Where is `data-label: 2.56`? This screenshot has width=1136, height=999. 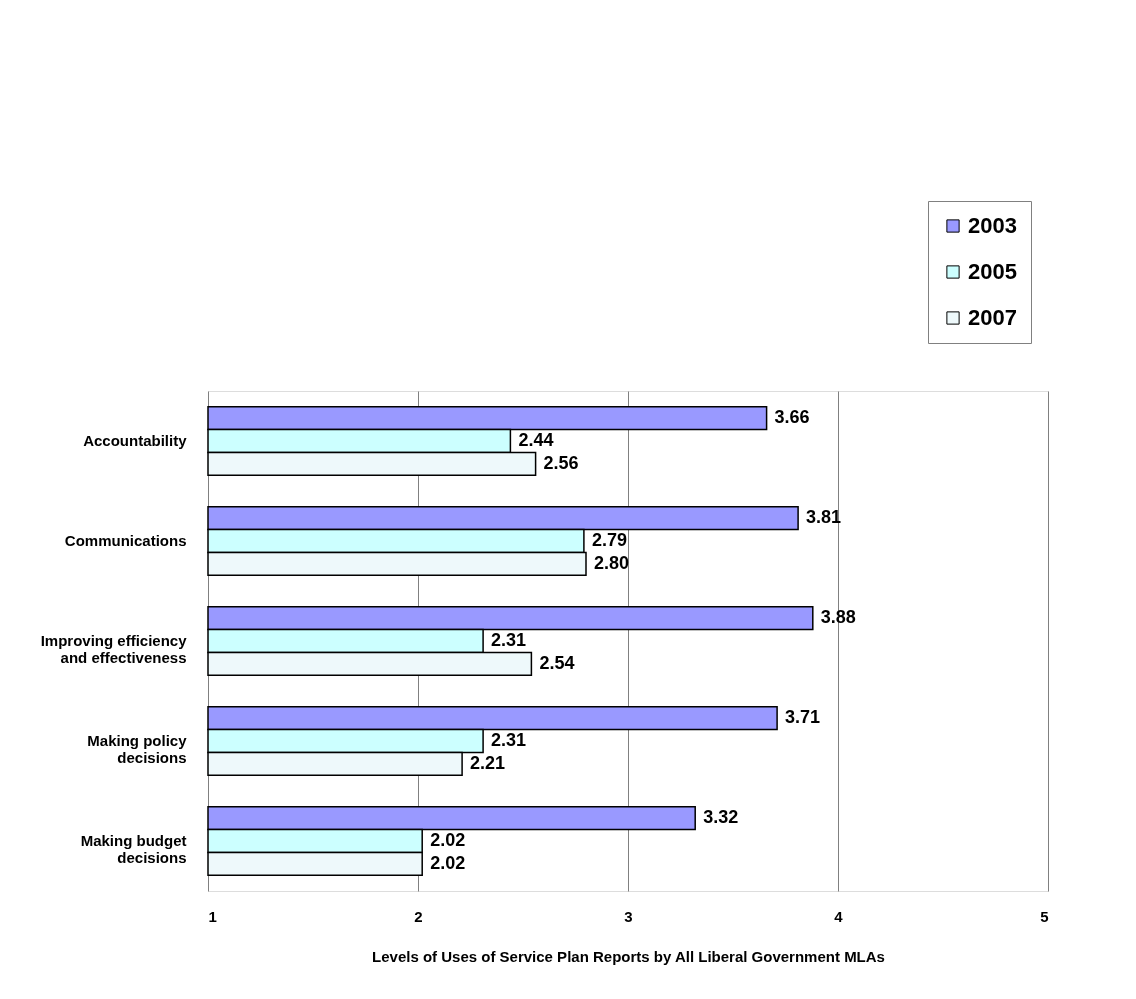 data-label: 2.56 is located at coordinates (561, 462).